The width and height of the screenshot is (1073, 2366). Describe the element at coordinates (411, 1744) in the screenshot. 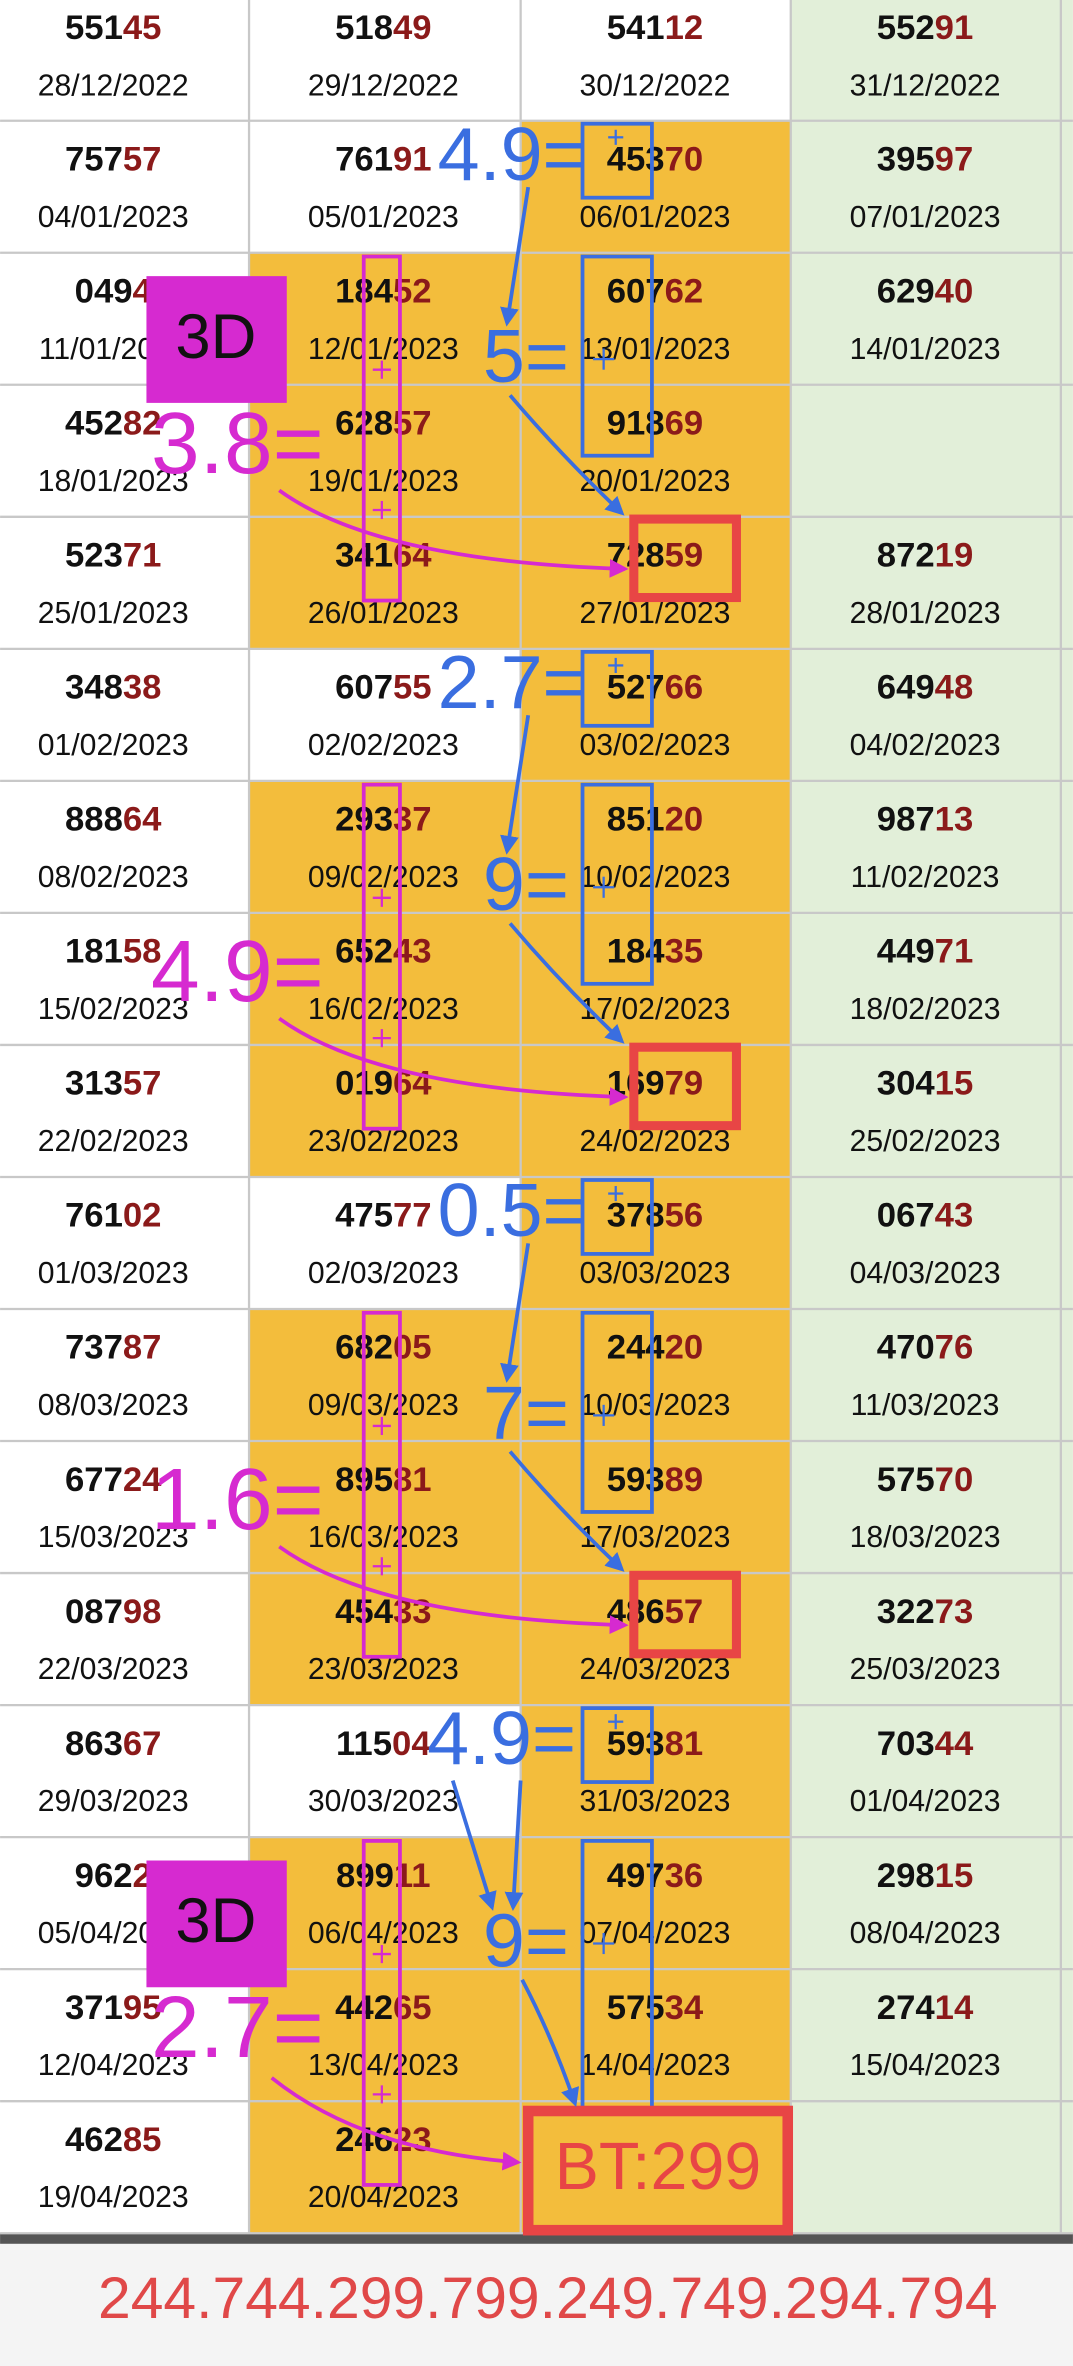

I see `number-tail: 04` at that location.